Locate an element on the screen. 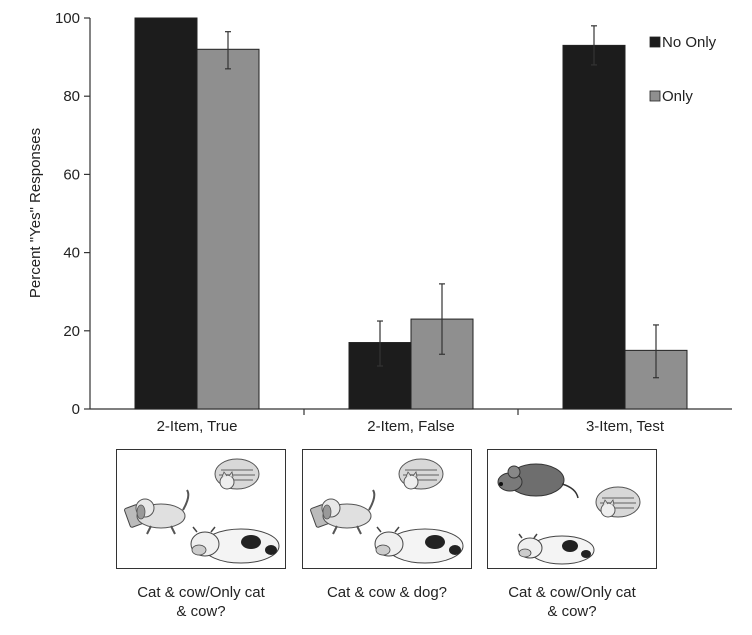 This screenshot has width=752, height=635. legend: No Only Only is located at coordinates (683, 69).